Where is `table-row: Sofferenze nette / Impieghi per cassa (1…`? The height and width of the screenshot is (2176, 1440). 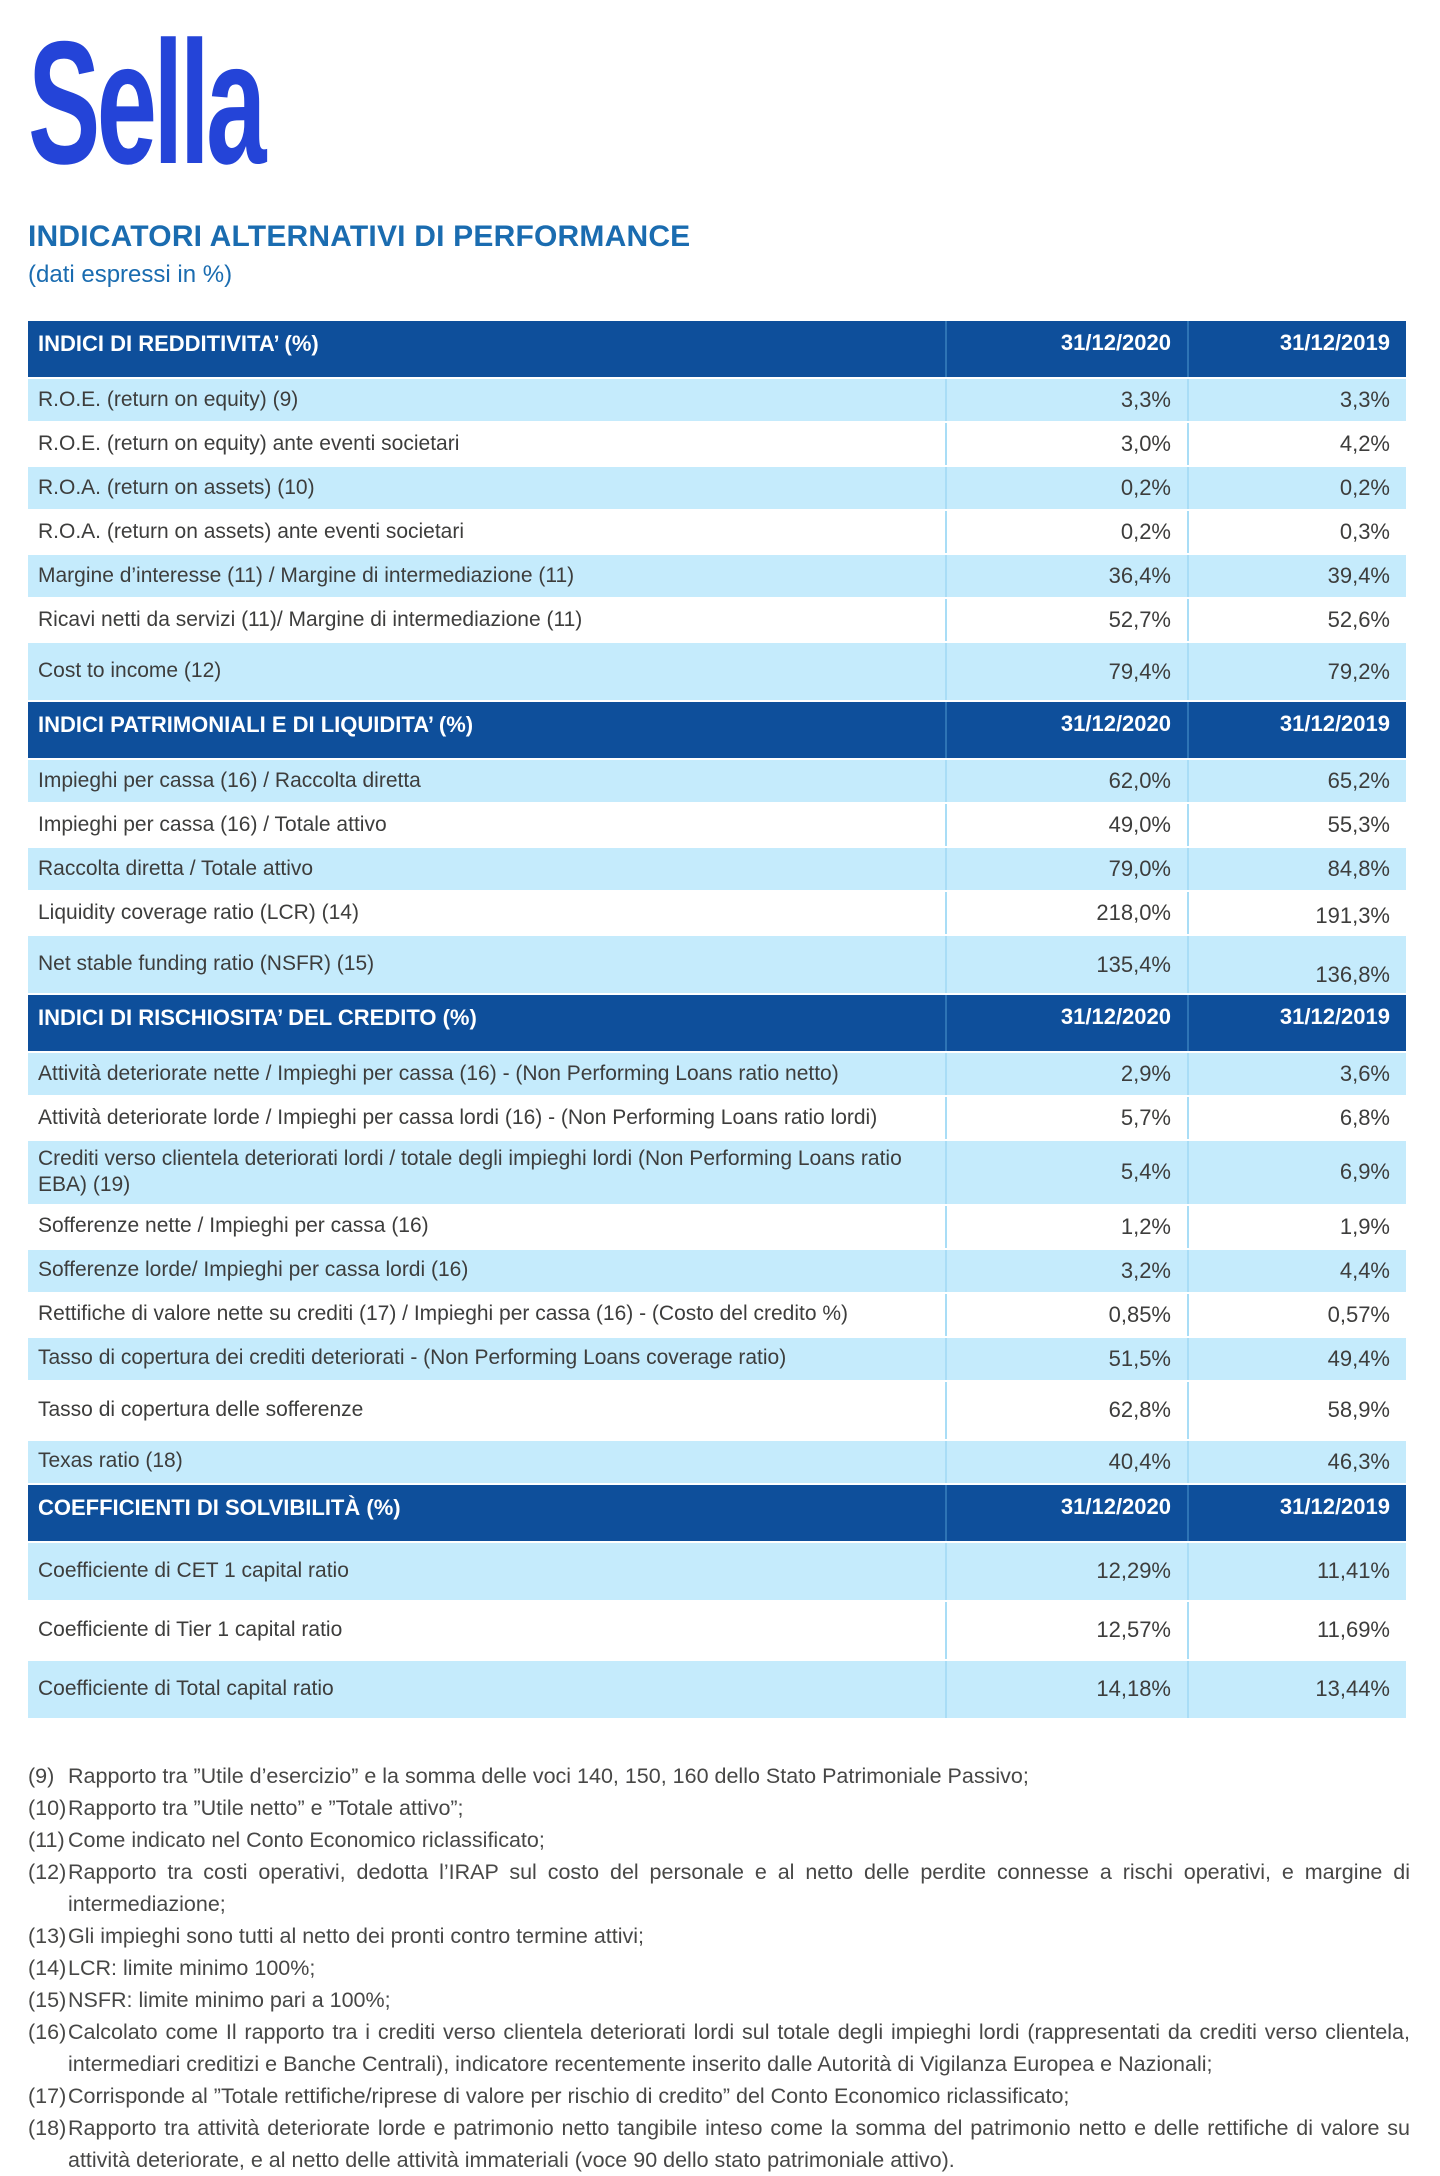
table-row: Sofferenze nette / Impieghi per cassa (1… is located at coordinates (717, 1225).